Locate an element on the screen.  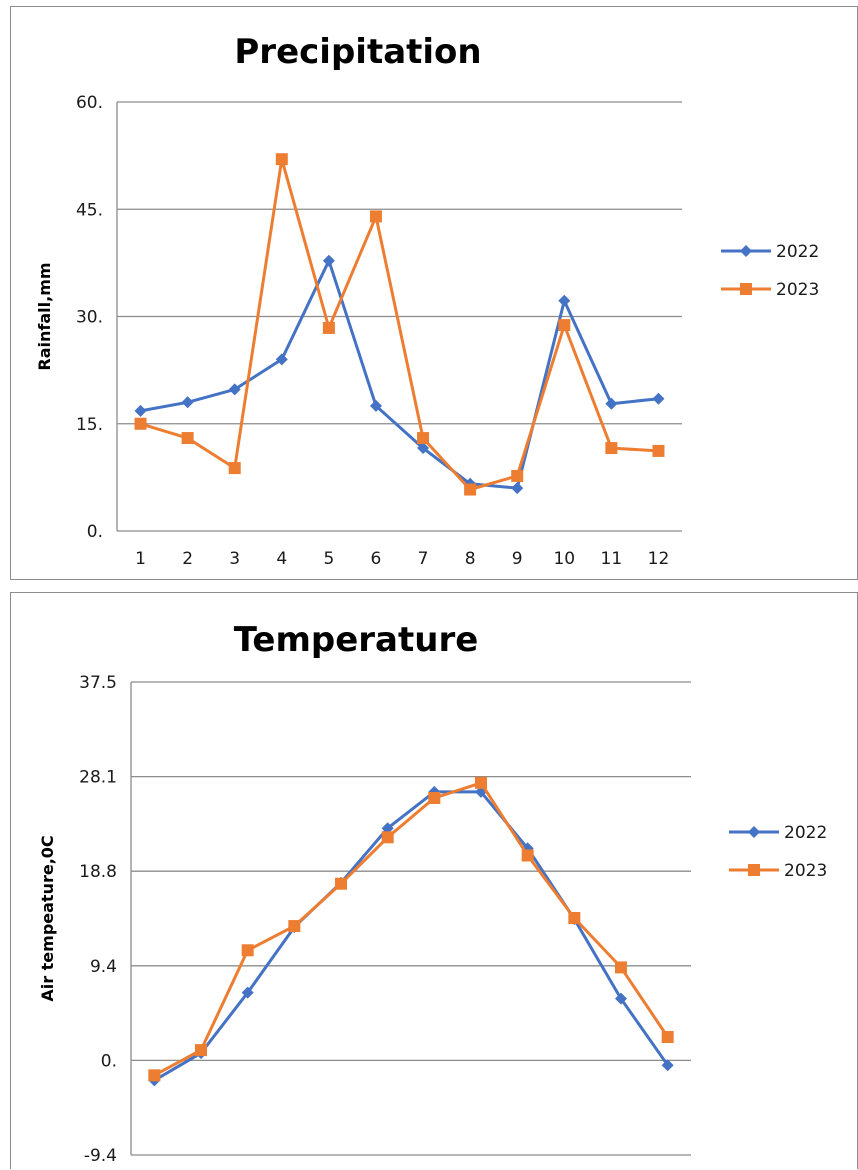
y-tick-label: 30. is located at coordinates (89, 318).